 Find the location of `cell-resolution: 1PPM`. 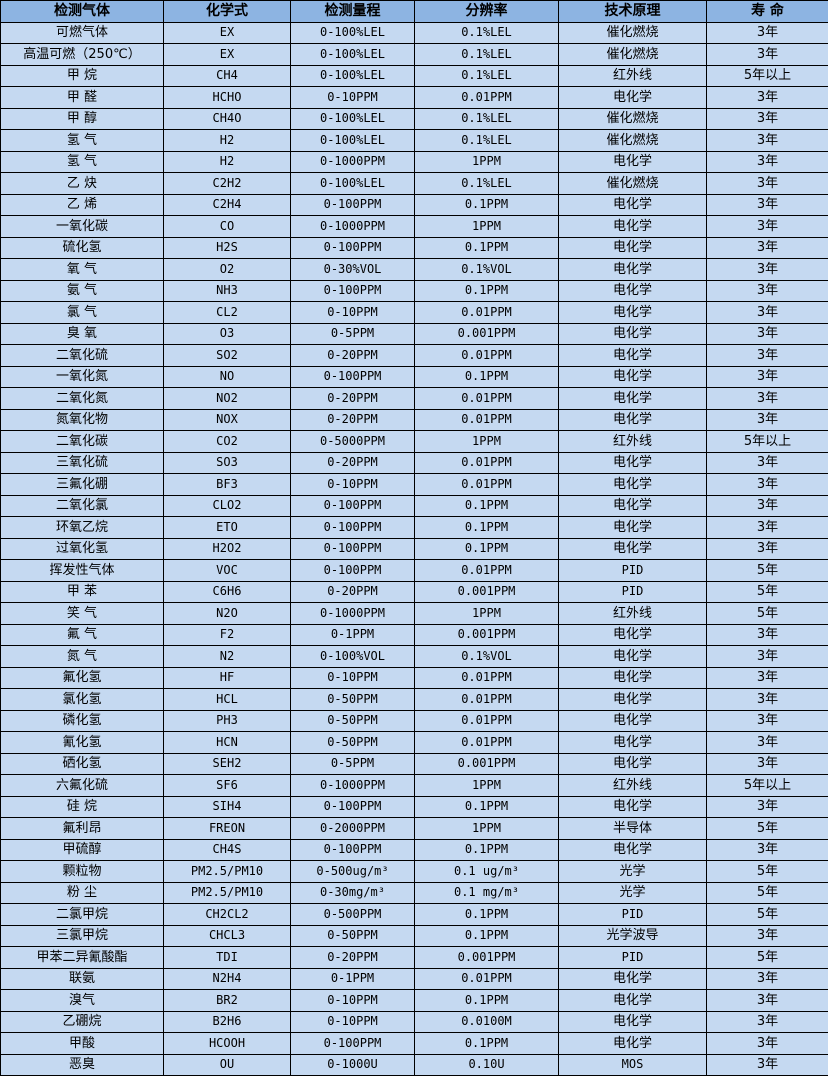

cell-resolution: 1PPM is located at coordinates (487, 227).